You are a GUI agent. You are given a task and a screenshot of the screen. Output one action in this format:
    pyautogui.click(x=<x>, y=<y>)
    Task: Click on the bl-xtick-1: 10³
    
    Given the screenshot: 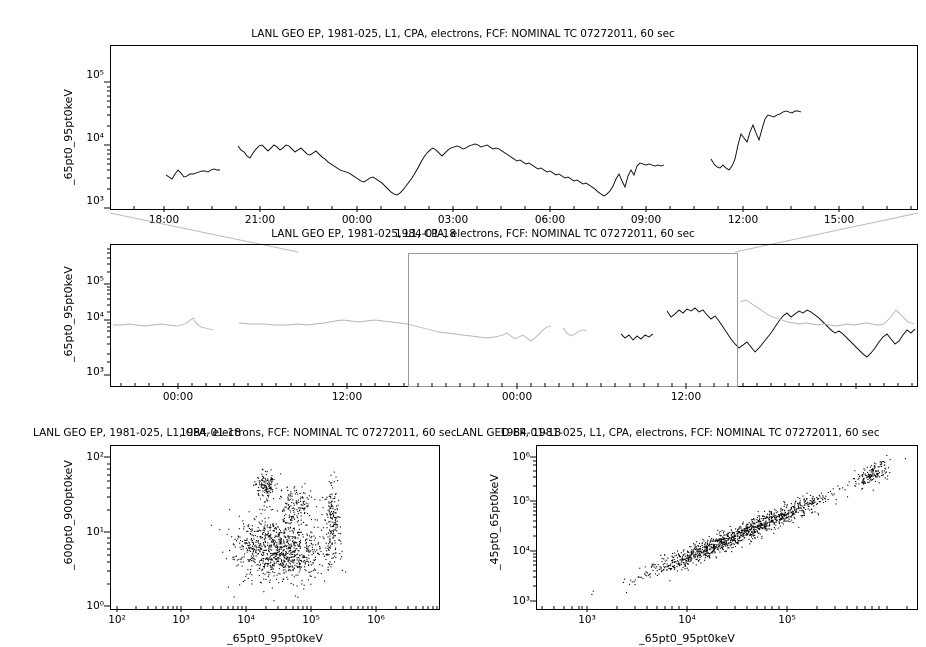 What is the action you would take?
    pyautogui.click(x=181, y=620)
    